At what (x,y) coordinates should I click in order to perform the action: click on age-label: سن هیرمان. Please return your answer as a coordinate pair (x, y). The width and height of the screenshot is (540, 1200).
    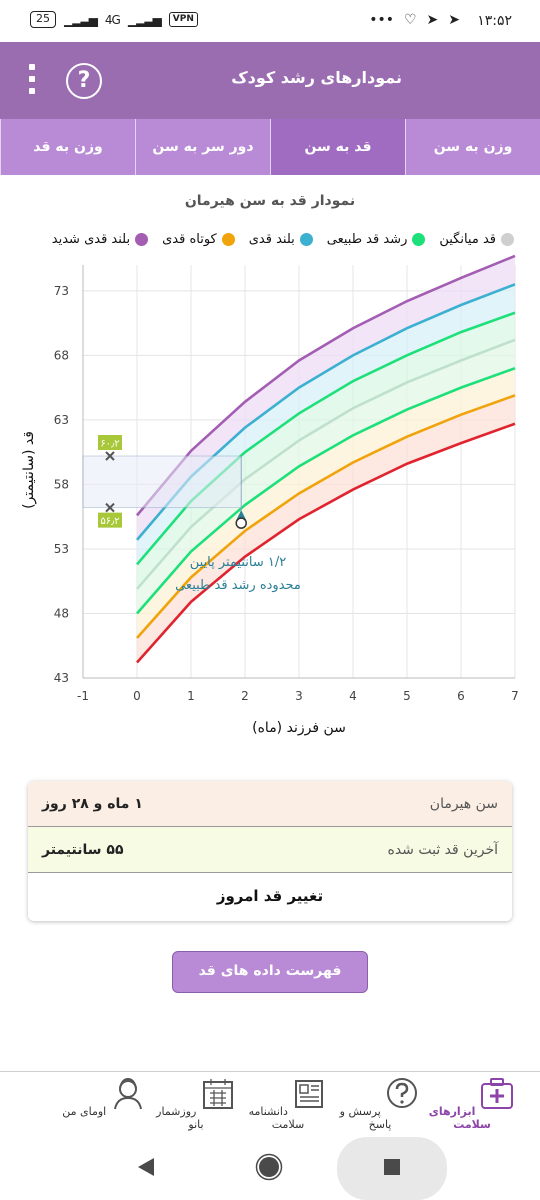
    Looking at the image, I should click on (463, 803).